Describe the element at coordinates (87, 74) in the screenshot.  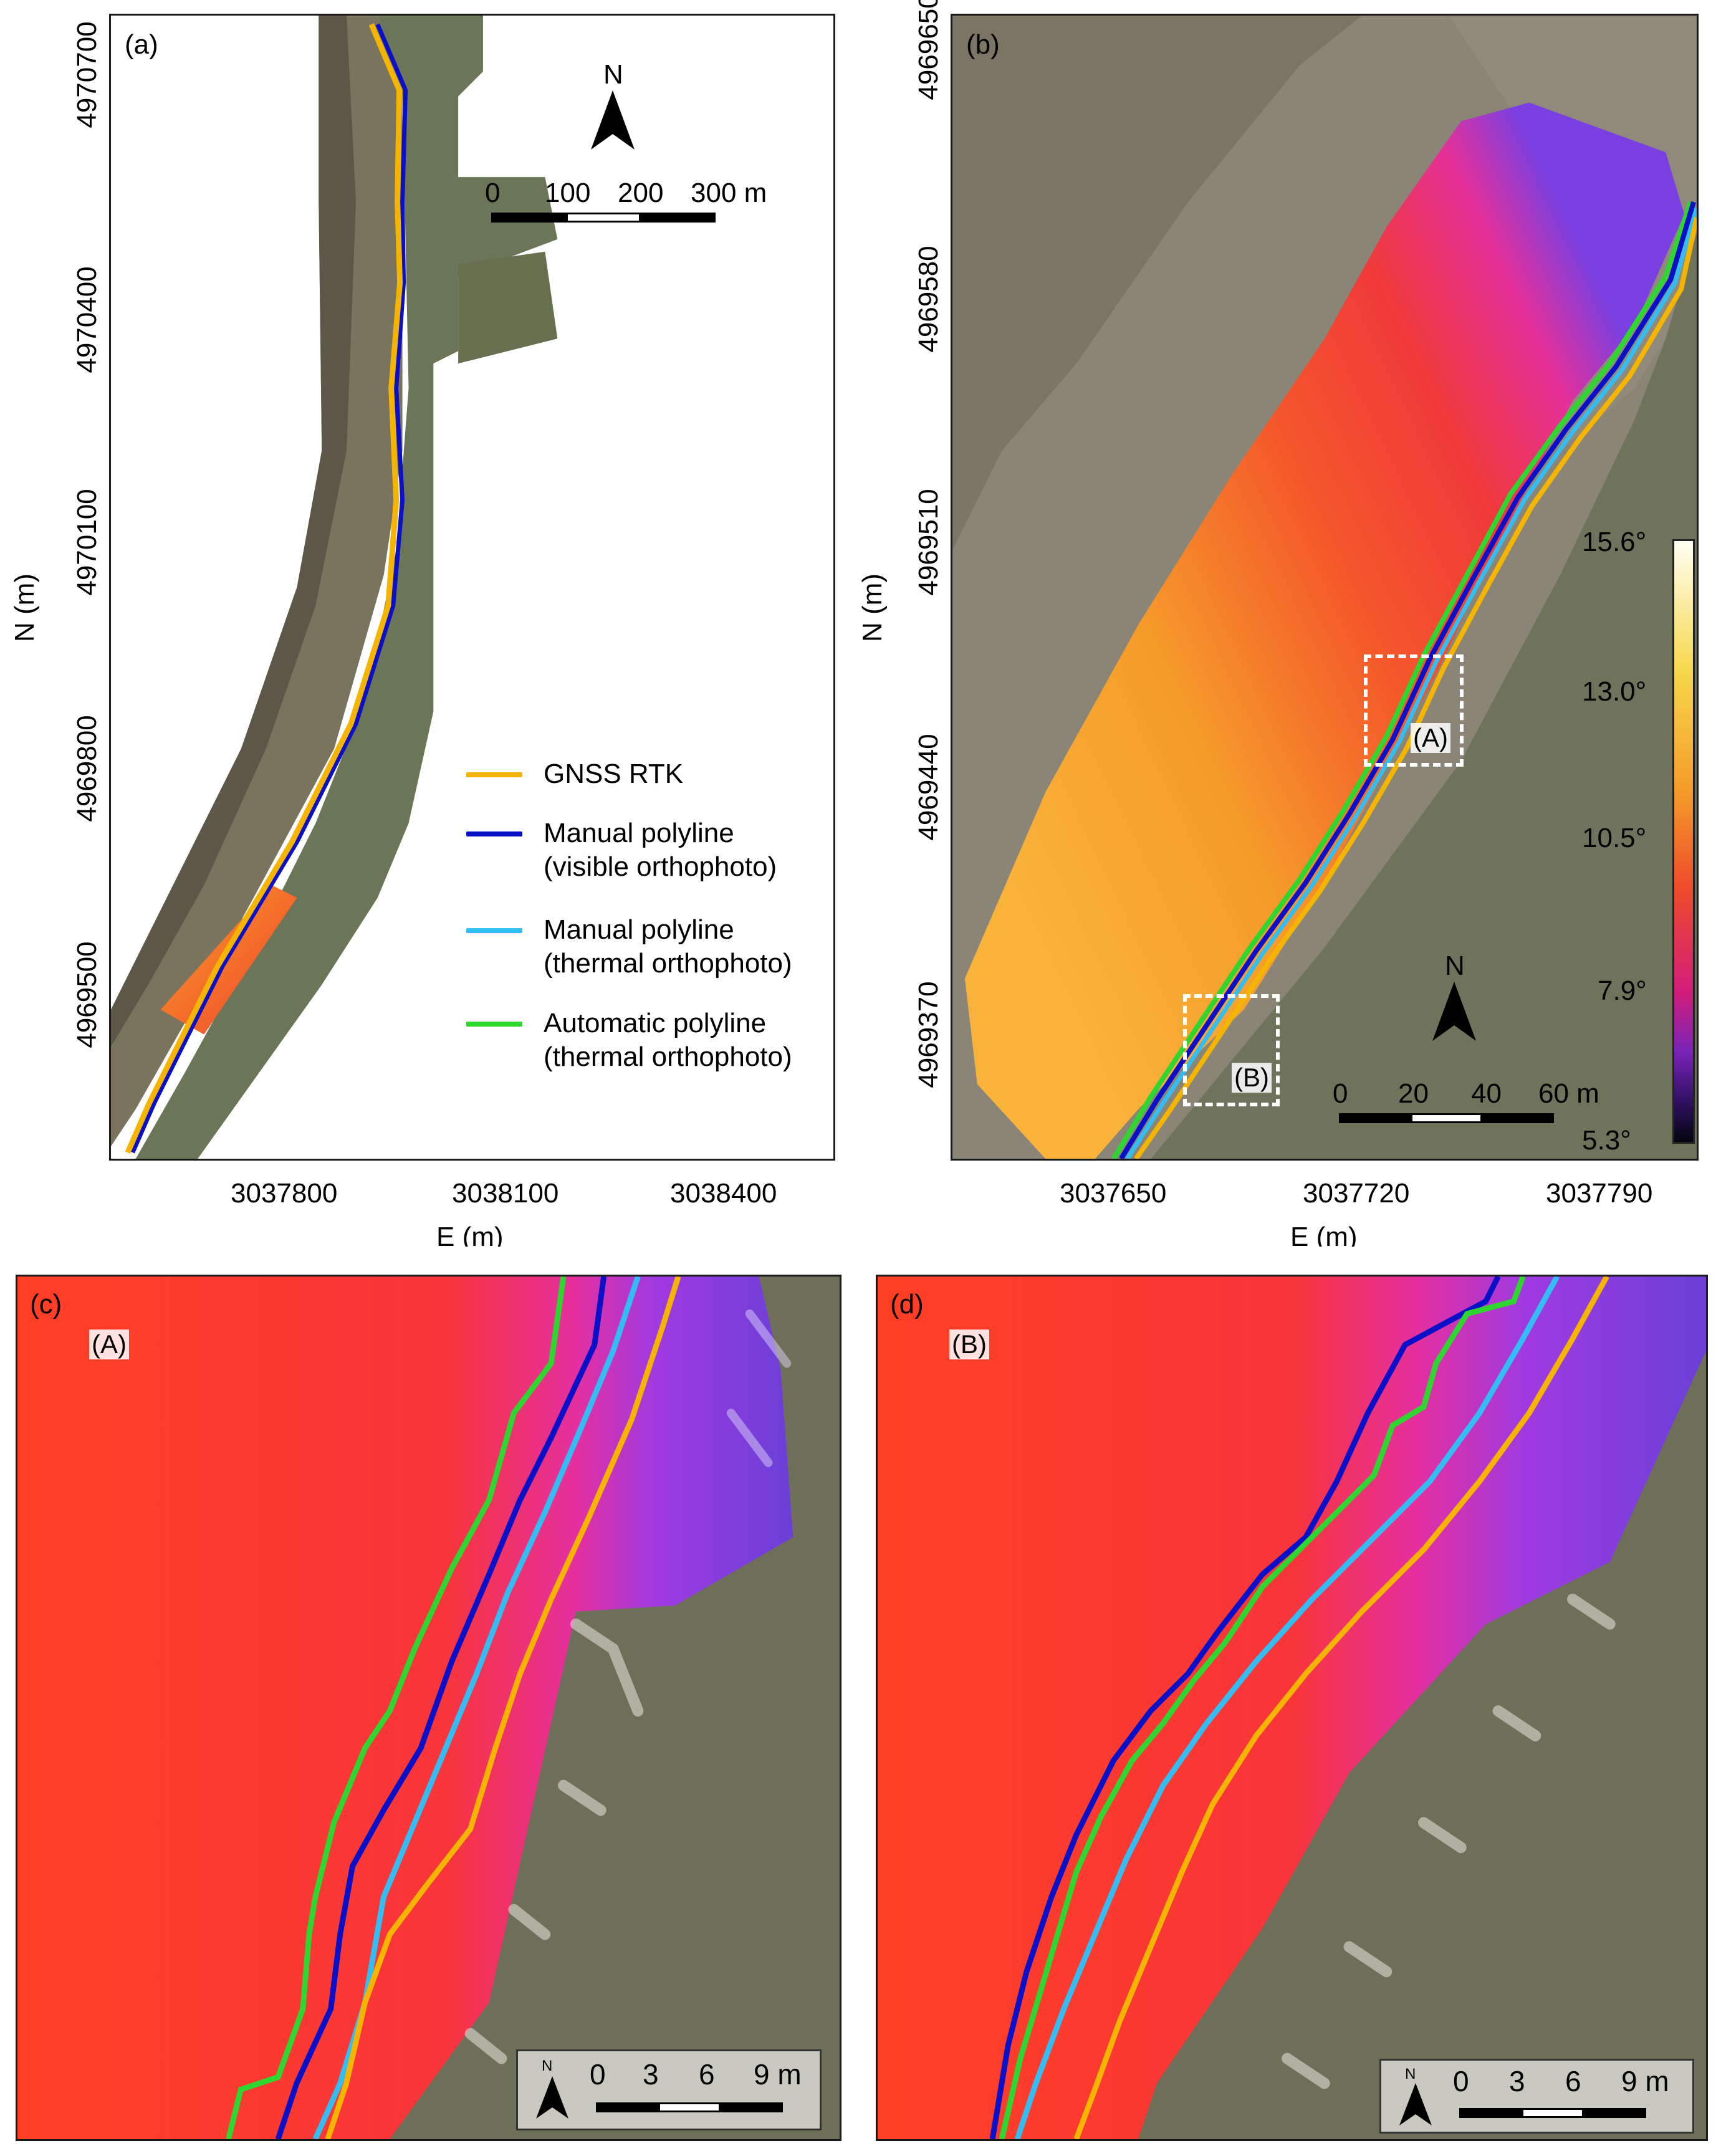
I see `y-tick-a: 4970700` at that location.